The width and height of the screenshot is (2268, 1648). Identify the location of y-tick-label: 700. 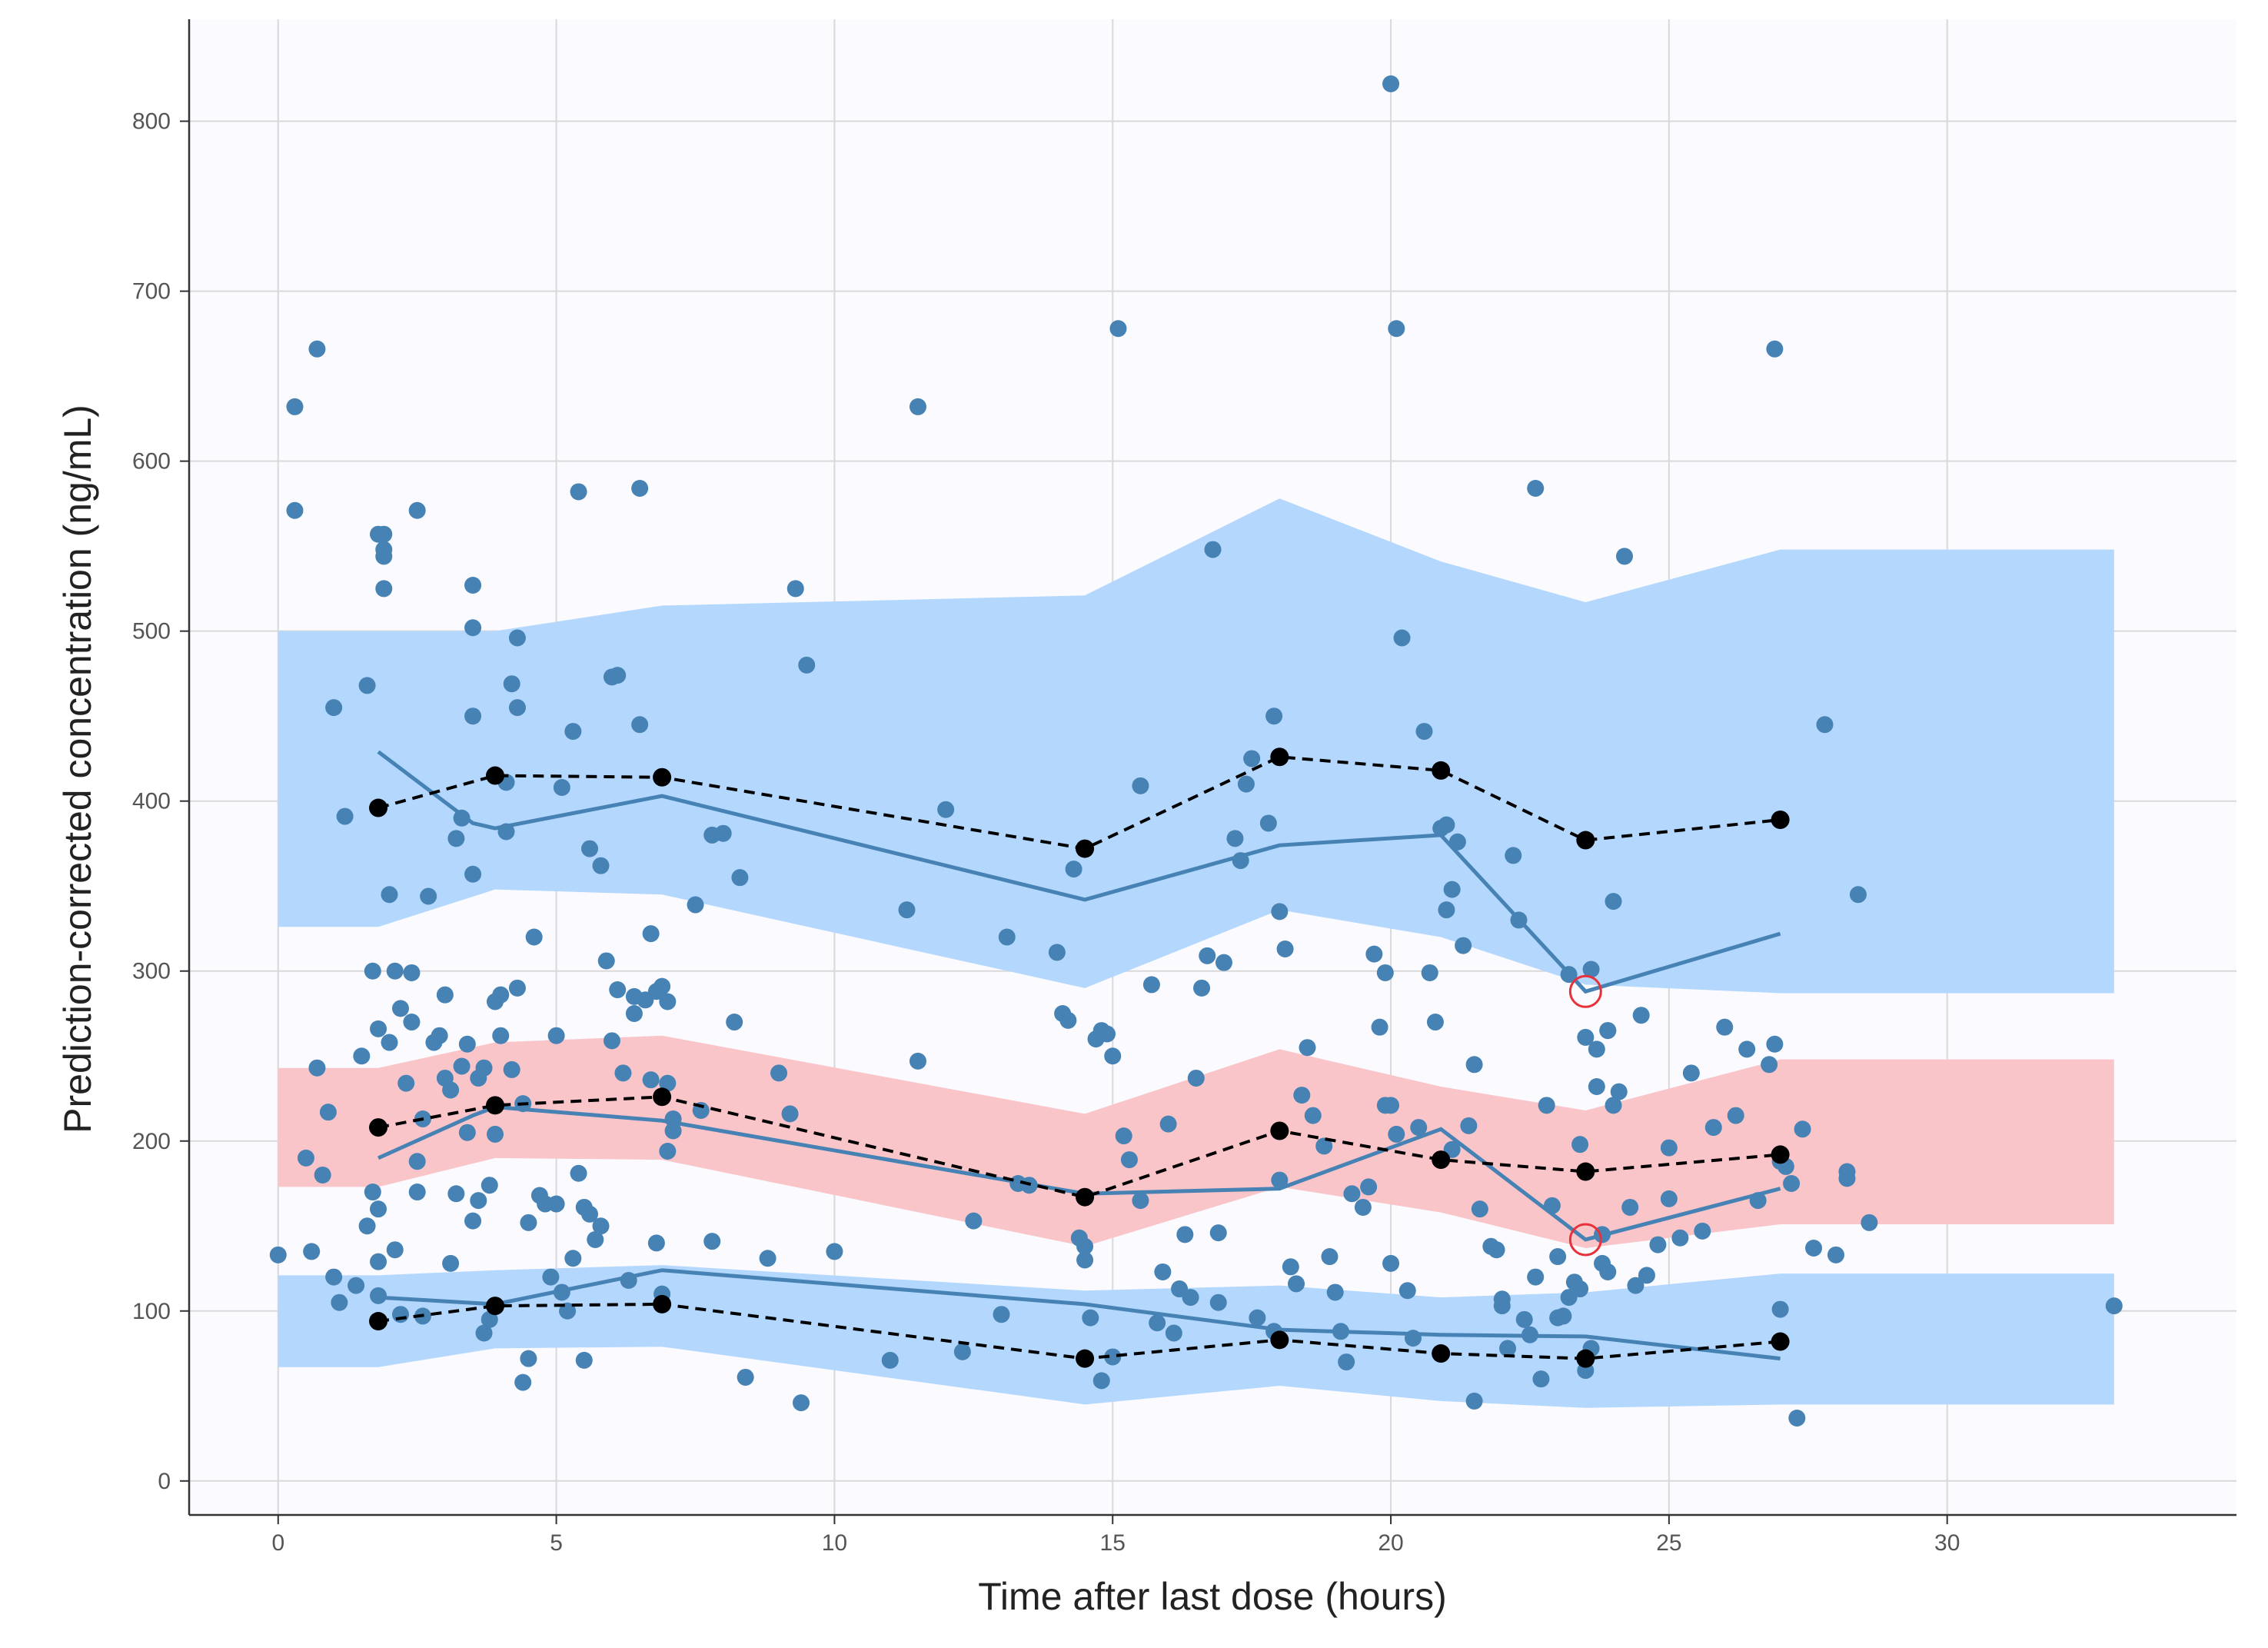
(151, 292).